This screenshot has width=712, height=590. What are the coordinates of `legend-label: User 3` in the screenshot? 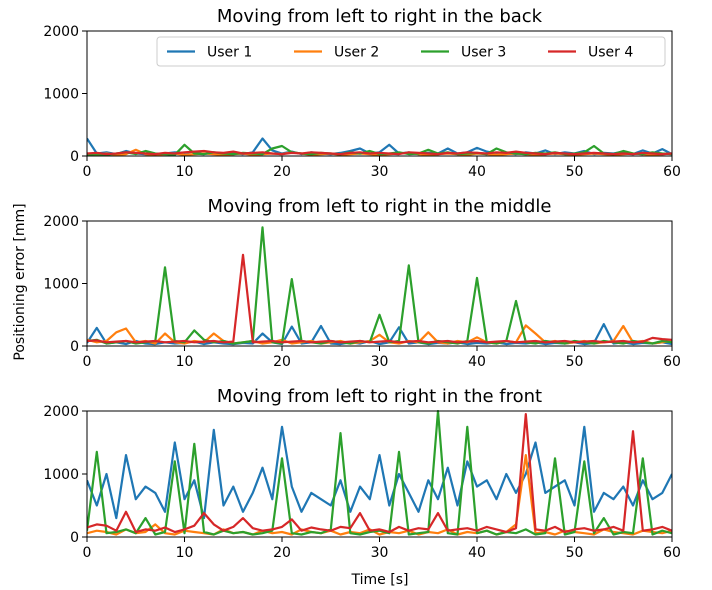 It's located at (483, 53).